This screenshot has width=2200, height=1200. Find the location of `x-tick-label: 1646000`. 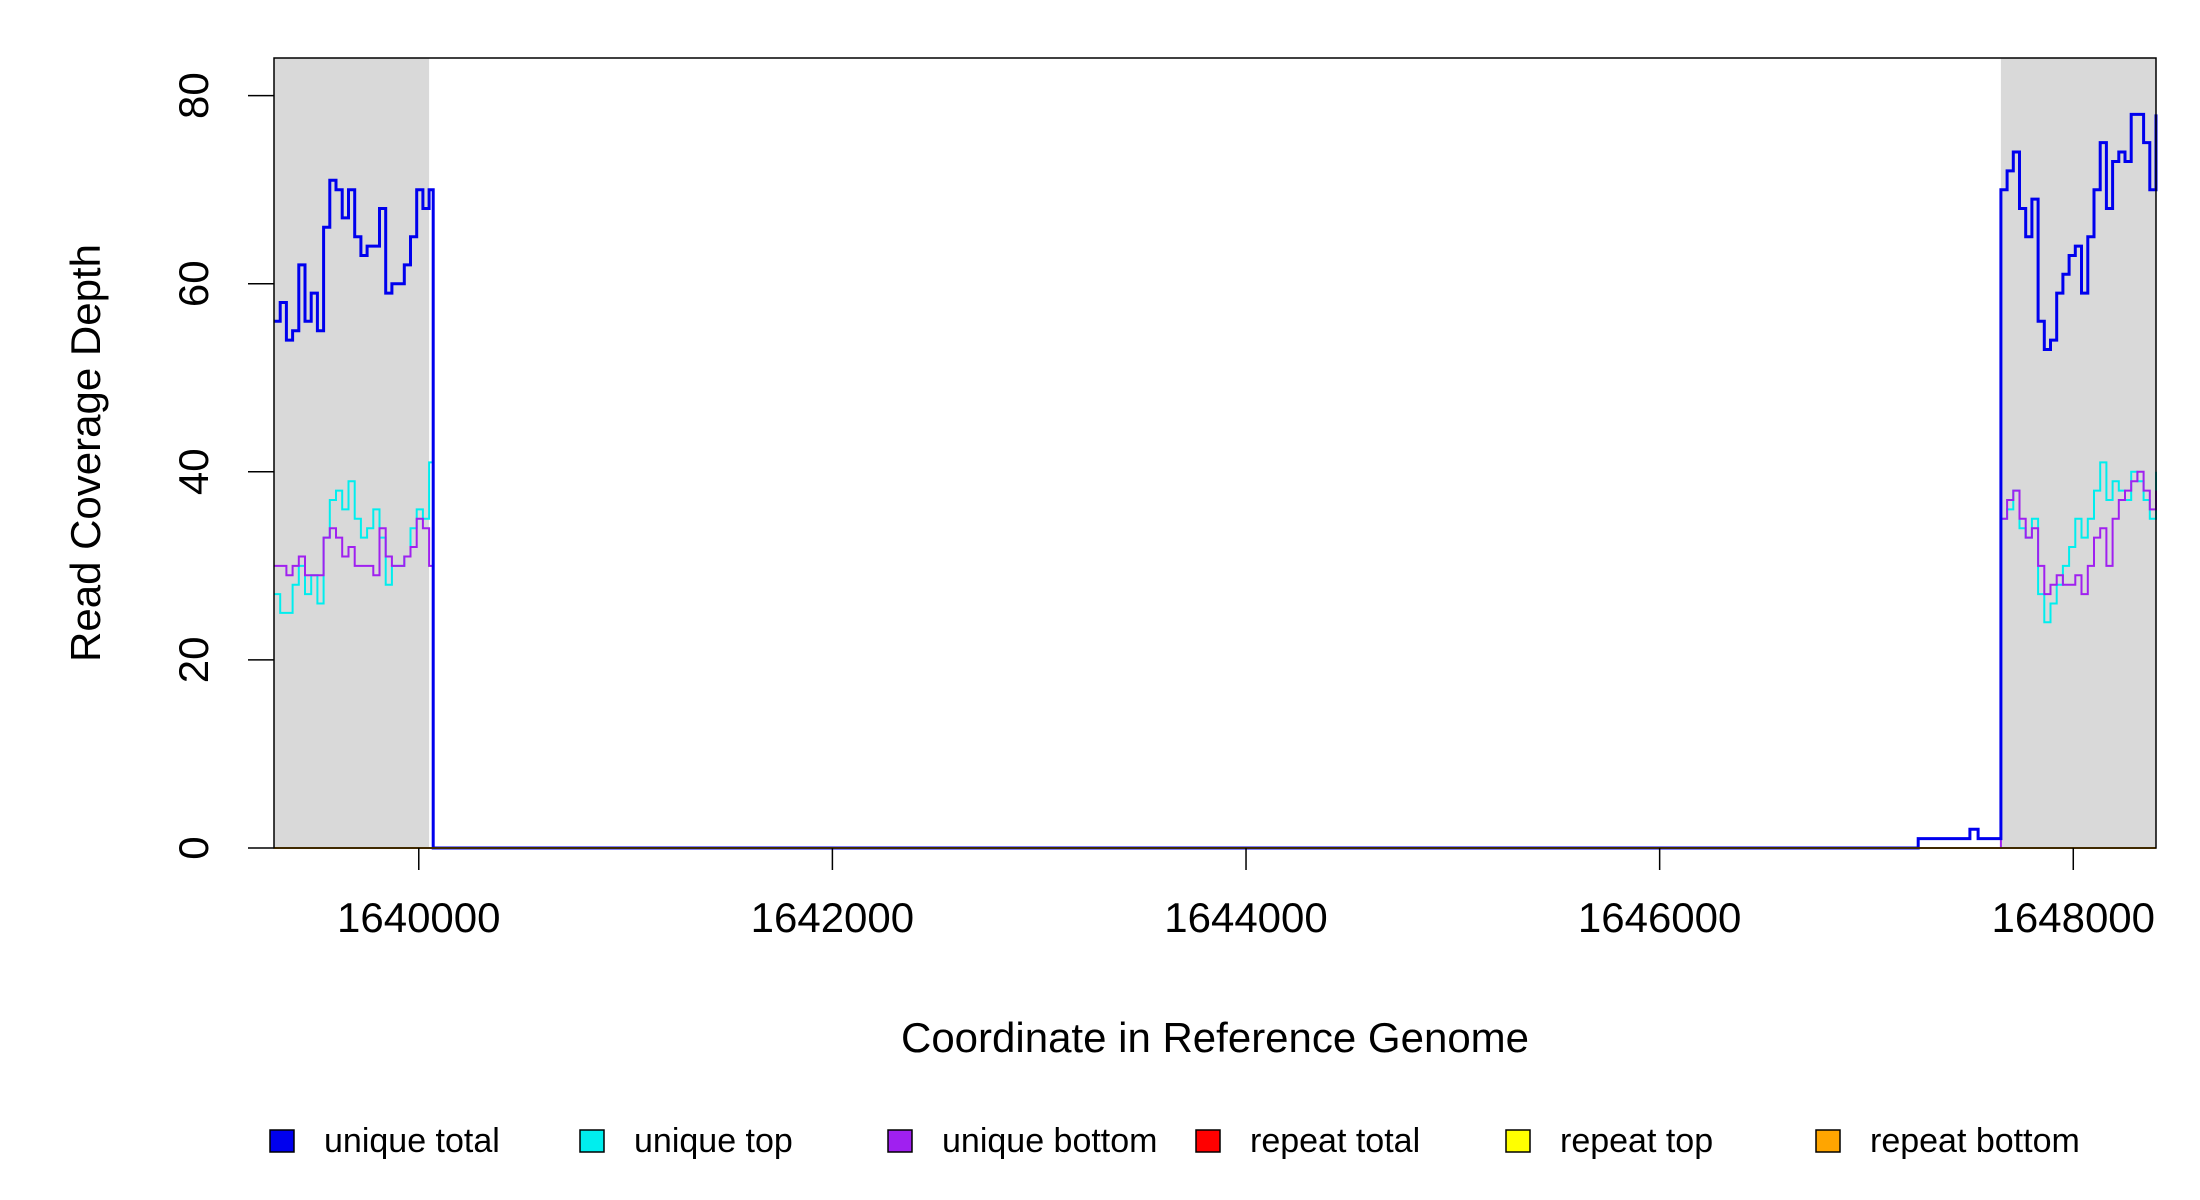

x-tick-label: 1646000 is located at coordinates (1660, 917).